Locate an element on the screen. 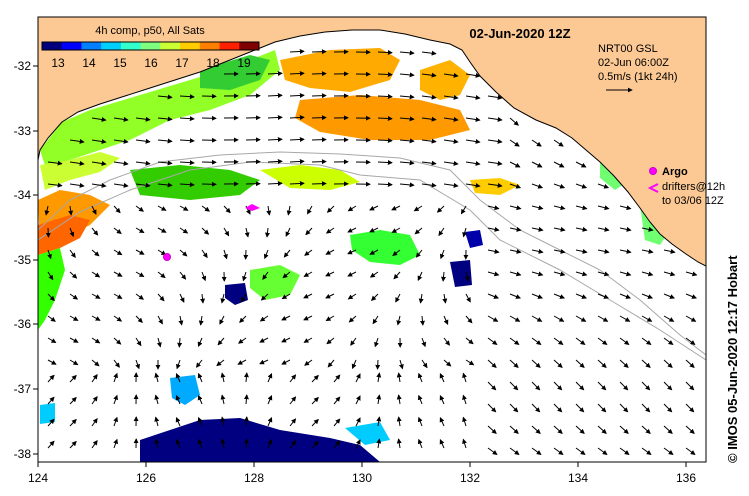 The width and height of the screenshot is (749, 496). x-tick-label: 124 is located at coordinates (38, 478).